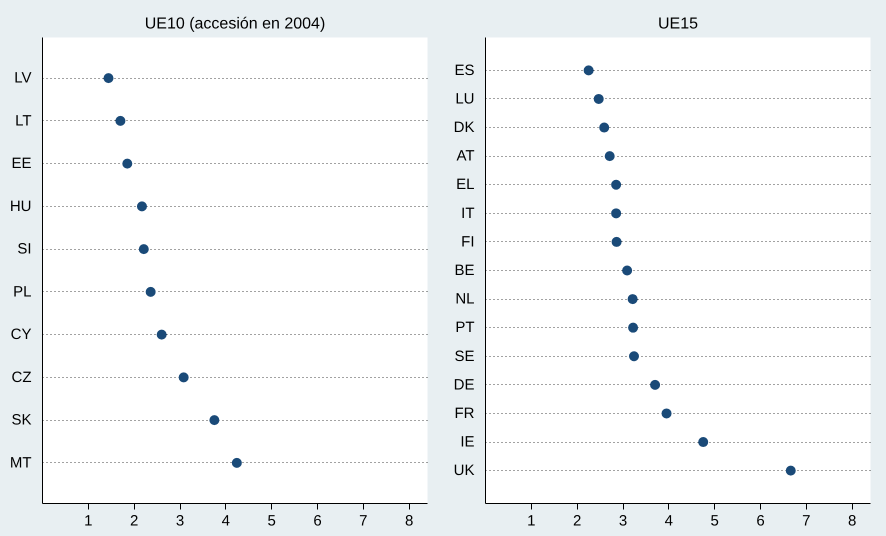  Describe the element at coordinates (467, 442) in the screenshot. I see `y-tick-label: IE` at that location.